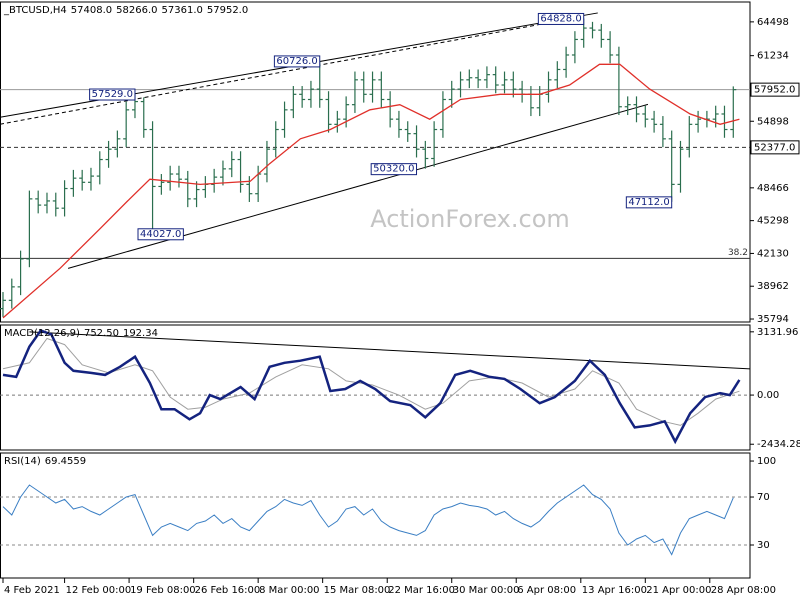 This screenshot has width=800, height=600. I want to click on x-tick-label: 22 Mar 16:00, so click(421, 590).